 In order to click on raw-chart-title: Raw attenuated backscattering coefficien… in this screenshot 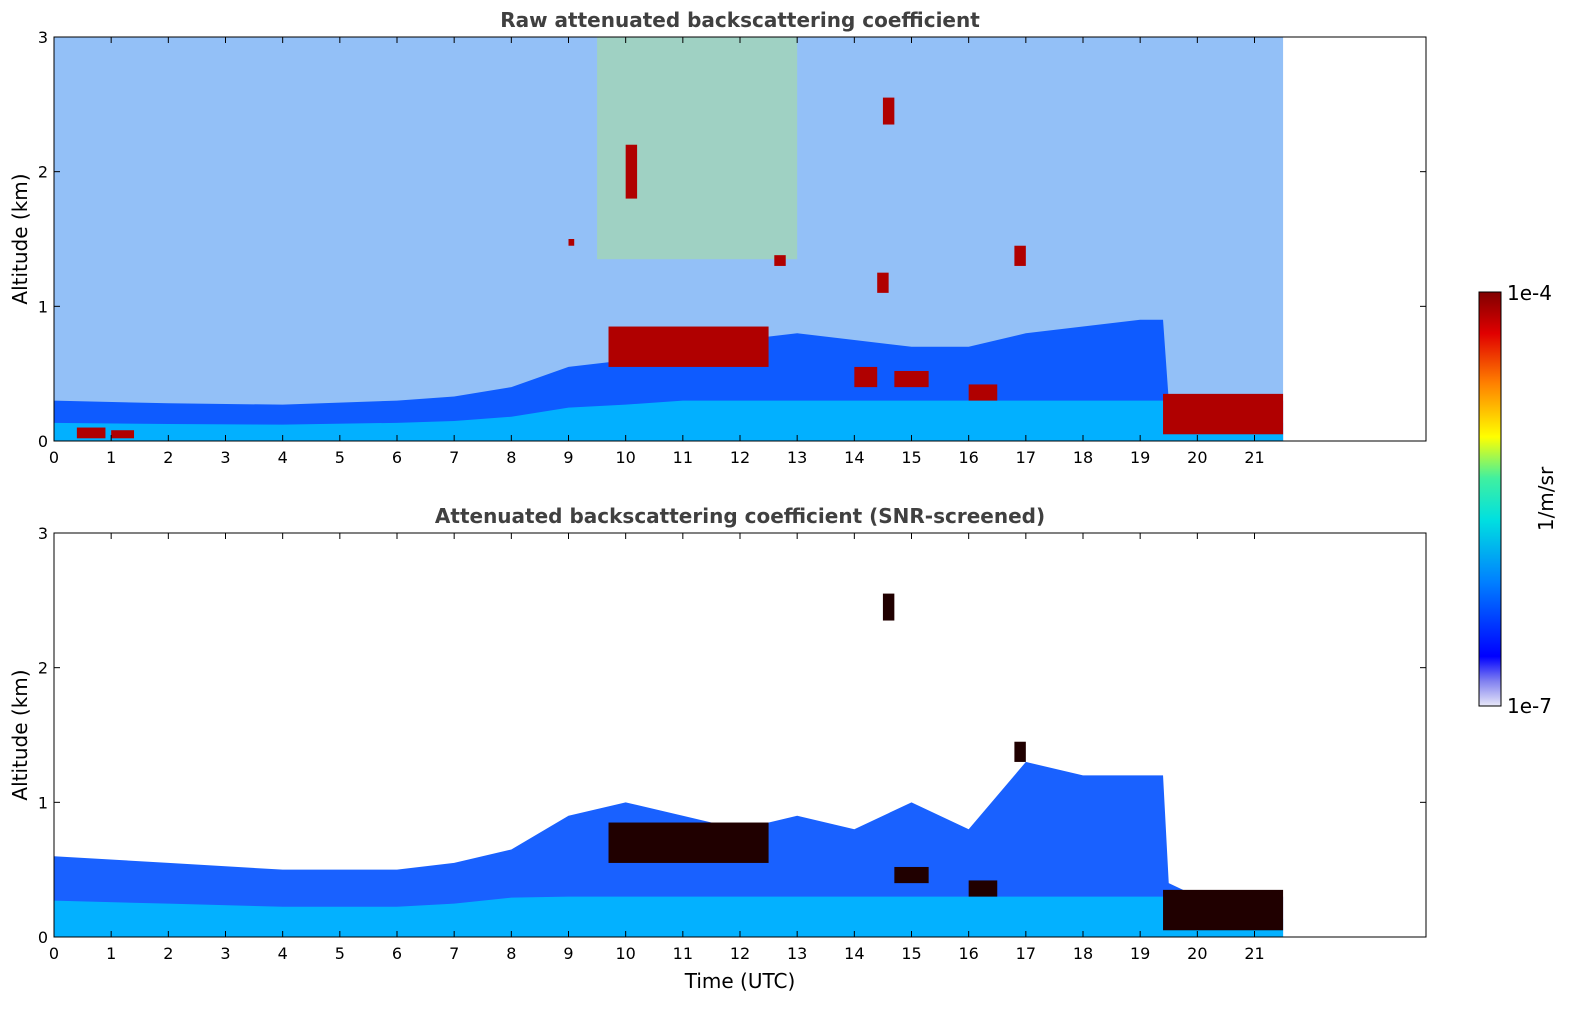, I will do `click(740, 20)`.